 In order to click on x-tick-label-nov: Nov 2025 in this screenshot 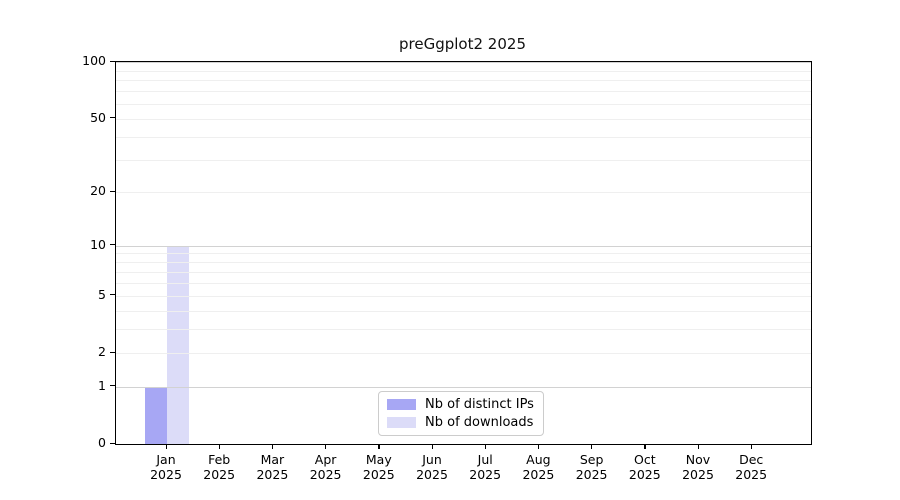, I will do `click(698, 467)`.